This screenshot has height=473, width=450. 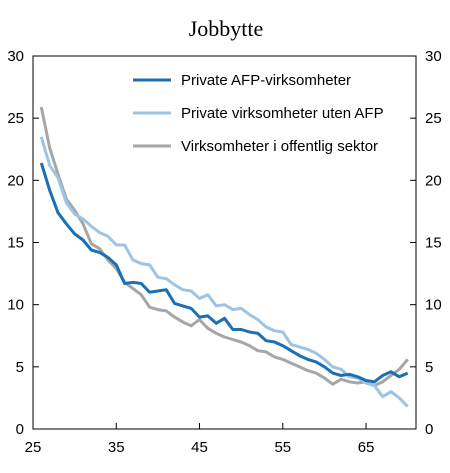 I want to click on x-tick-label: 45, so click(x=199, y=447).